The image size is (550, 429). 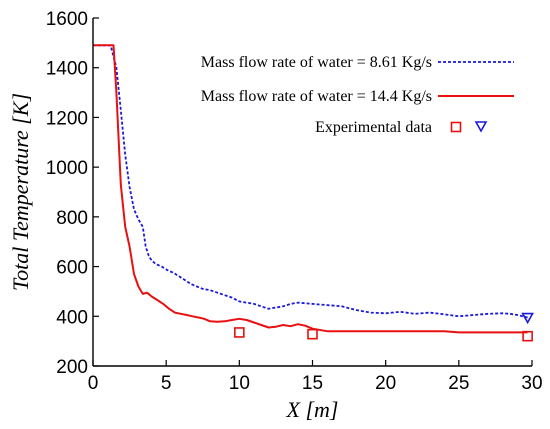 What do you see at coordinates (385, 383) in the screenshot?
I see `x-tick-label: 20` at bounding box center [385, 383].